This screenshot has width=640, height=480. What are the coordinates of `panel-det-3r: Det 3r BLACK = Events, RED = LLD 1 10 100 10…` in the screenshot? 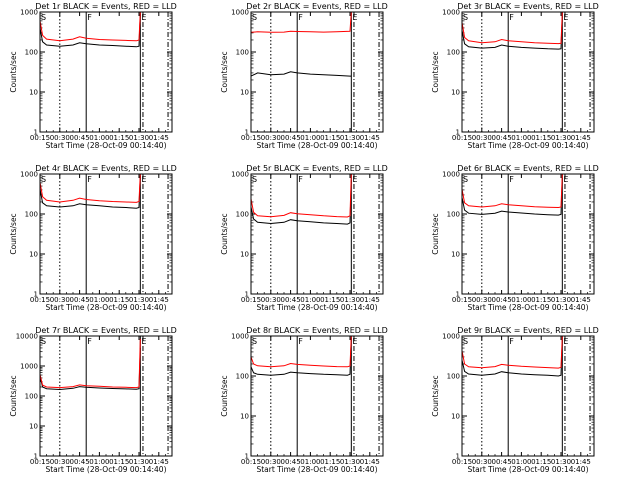 It's located at (515, 76).